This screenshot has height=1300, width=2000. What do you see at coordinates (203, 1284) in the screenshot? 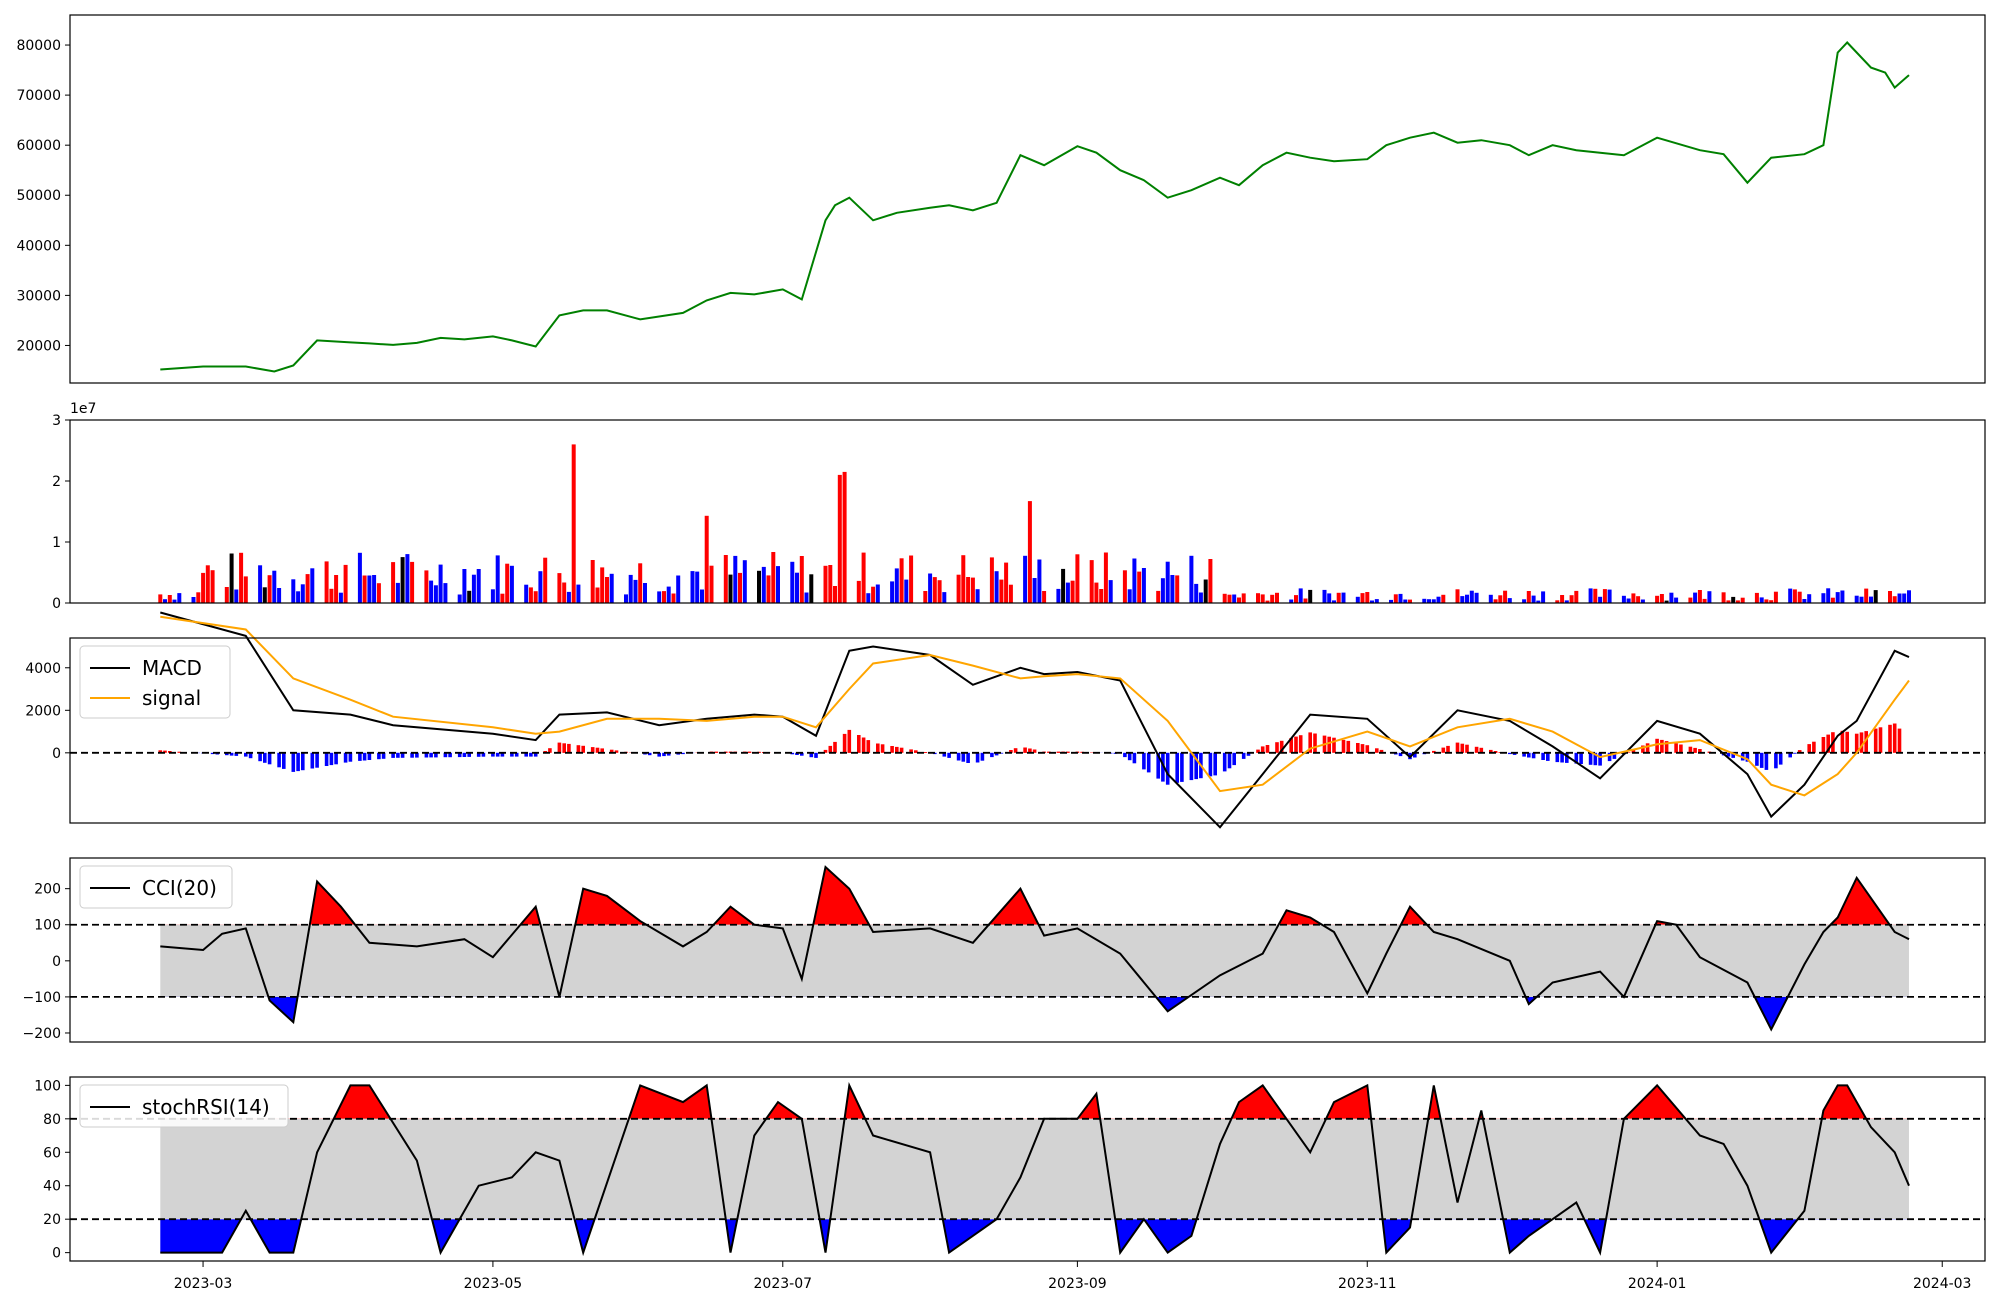
I see `x-tick-label: 2023-03` at bounding box center [203, 1284].